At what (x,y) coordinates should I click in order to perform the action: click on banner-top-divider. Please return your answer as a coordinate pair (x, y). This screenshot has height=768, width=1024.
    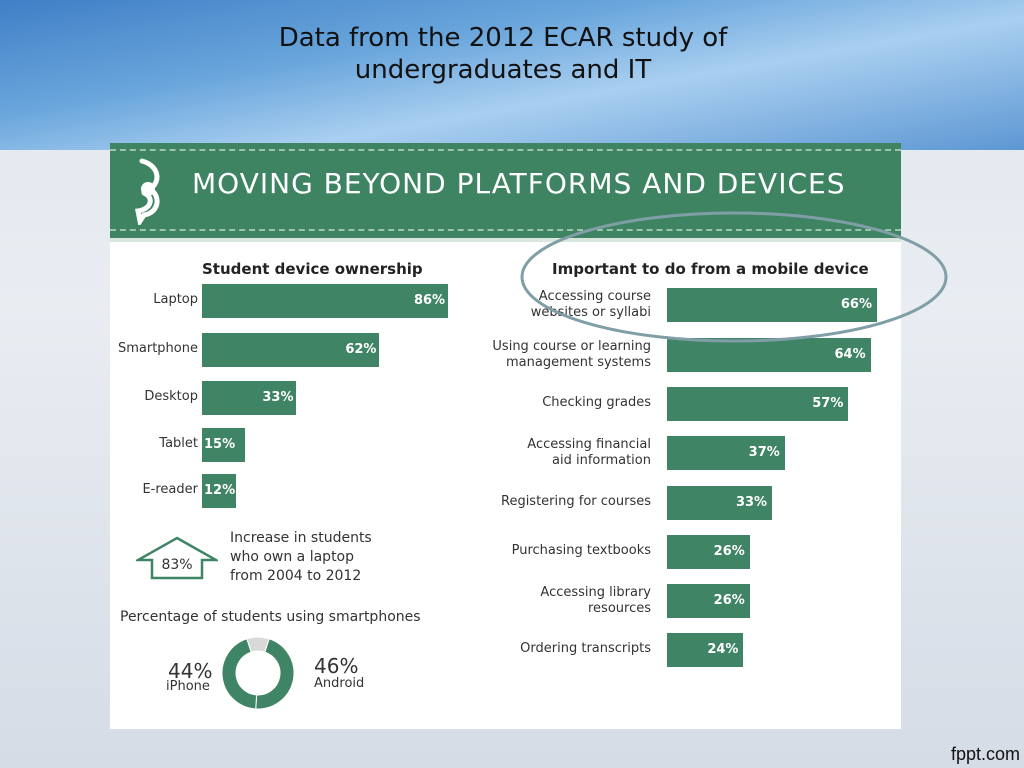
    Looking at the image, I should click on (505, 150).